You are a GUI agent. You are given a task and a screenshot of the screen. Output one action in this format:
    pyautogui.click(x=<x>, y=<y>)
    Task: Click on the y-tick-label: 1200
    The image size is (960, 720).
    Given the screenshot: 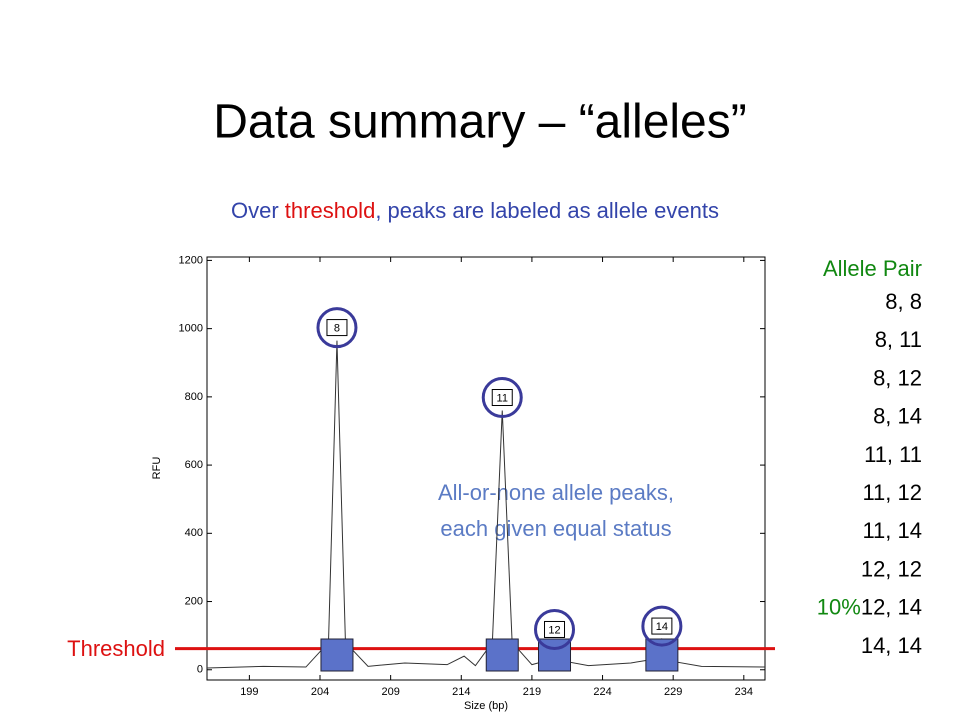 What is the action you would take?
    pyautogui.click(x=191, y=260)
    